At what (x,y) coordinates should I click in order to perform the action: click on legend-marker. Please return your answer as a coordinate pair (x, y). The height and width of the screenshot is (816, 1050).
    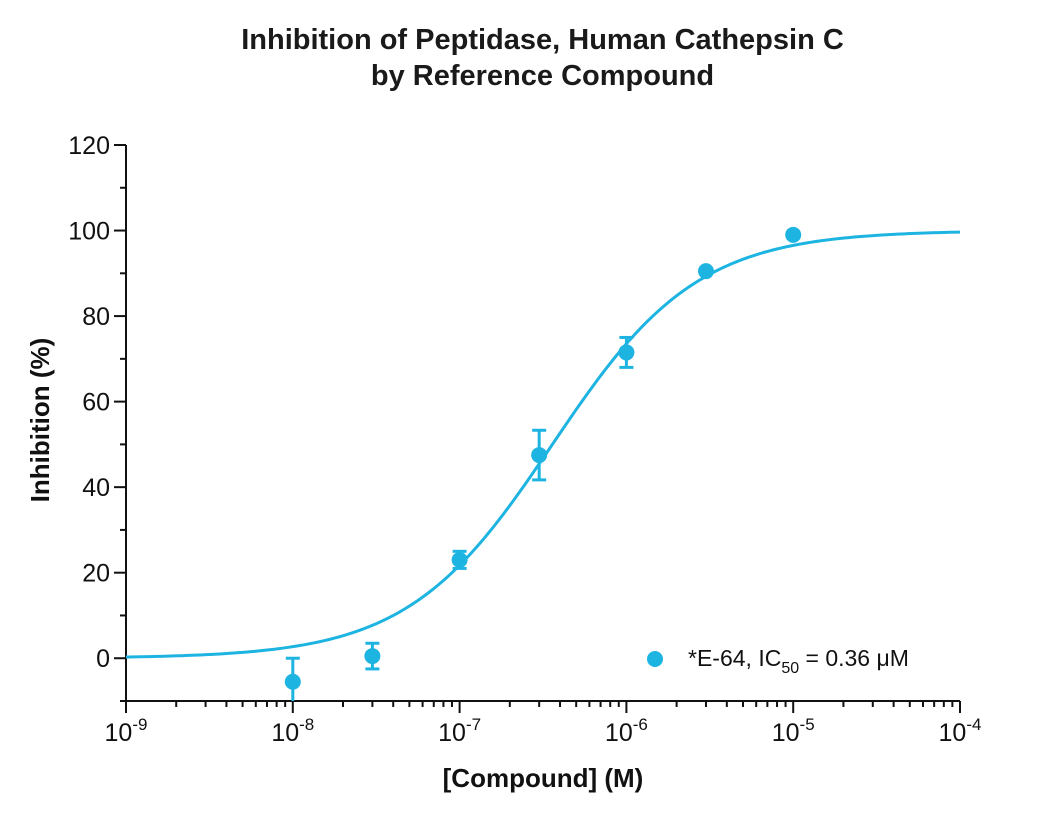
    Looking at the image, I should click on (655, 659).